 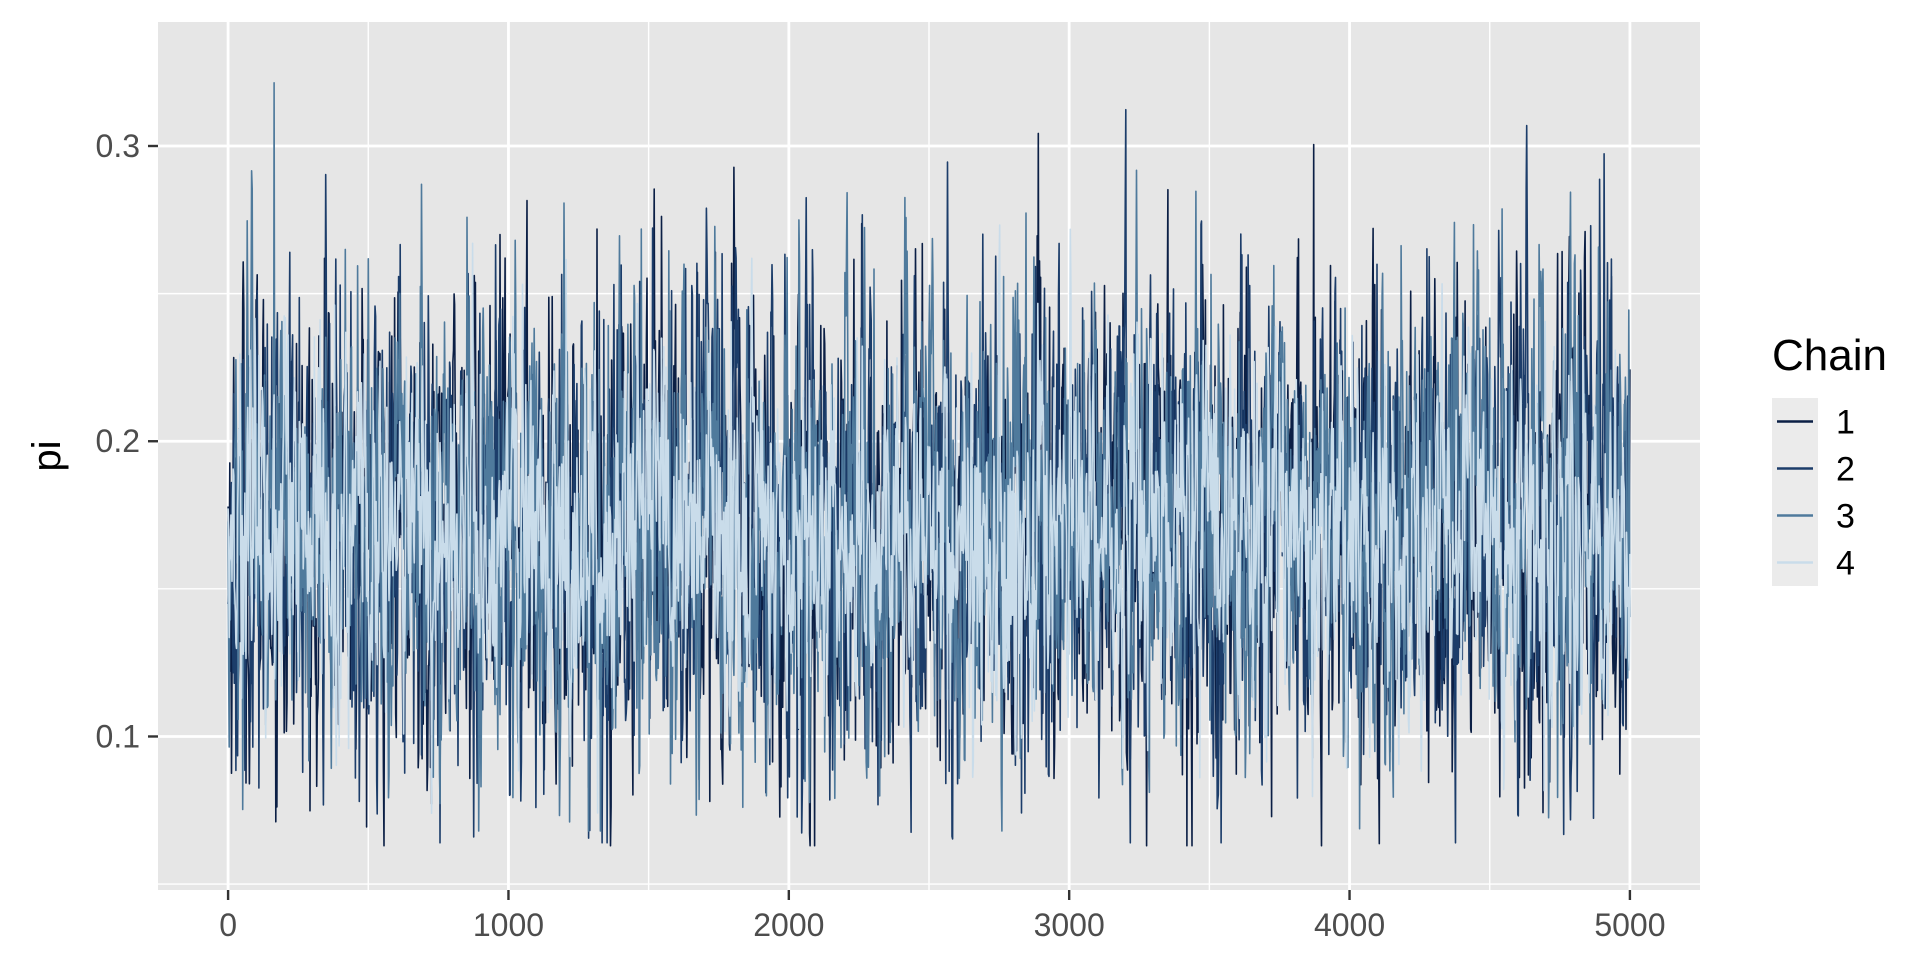 I want to click on x-tick-label: 3000, so click(x=1069, y=925).